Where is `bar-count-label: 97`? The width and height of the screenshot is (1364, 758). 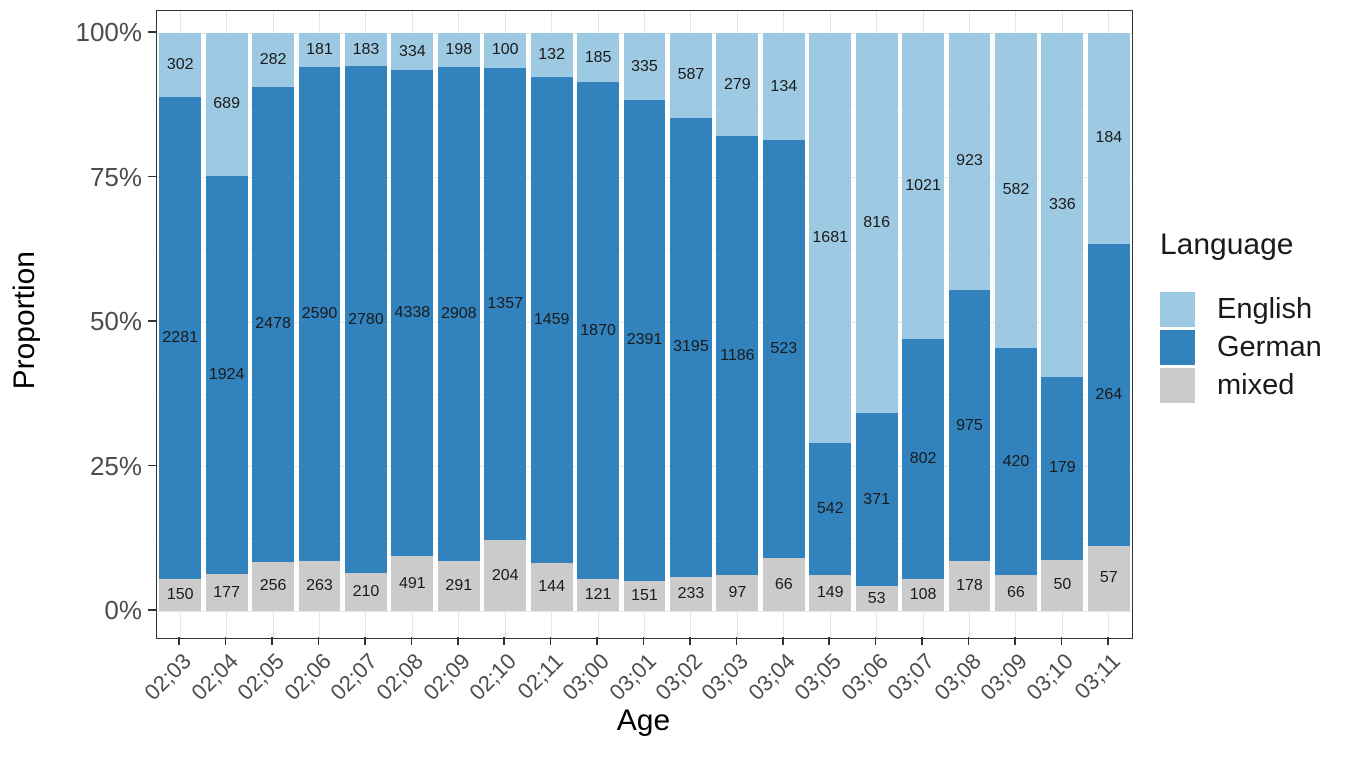 bar-count-label: 97 is located at coordinates (737, 593).